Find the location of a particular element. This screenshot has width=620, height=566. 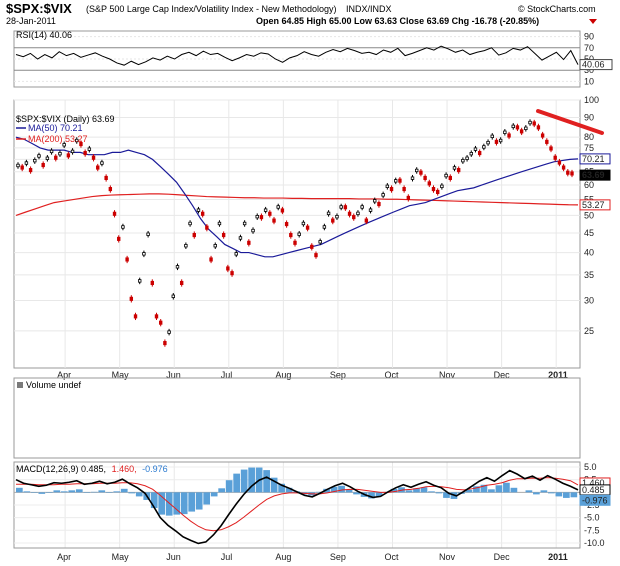

price-month-label: Nov is located at coordinates (447, 375).